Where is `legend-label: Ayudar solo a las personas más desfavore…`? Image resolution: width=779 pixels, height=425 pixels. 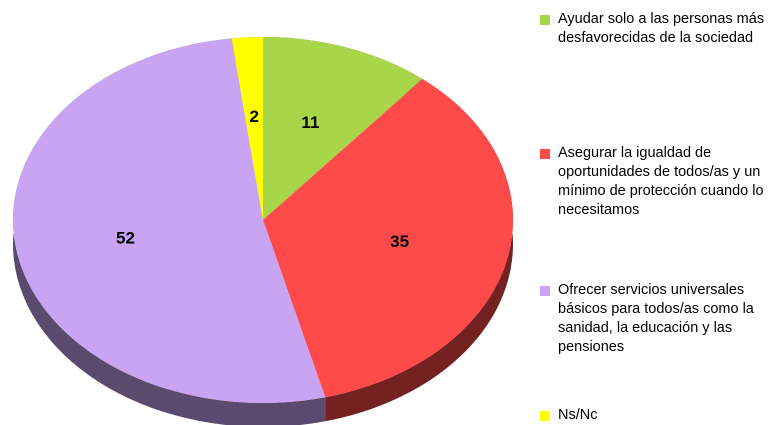 legend-label: Ayudar solo a las personas más desfavore… is located at coordinates (661, 28).